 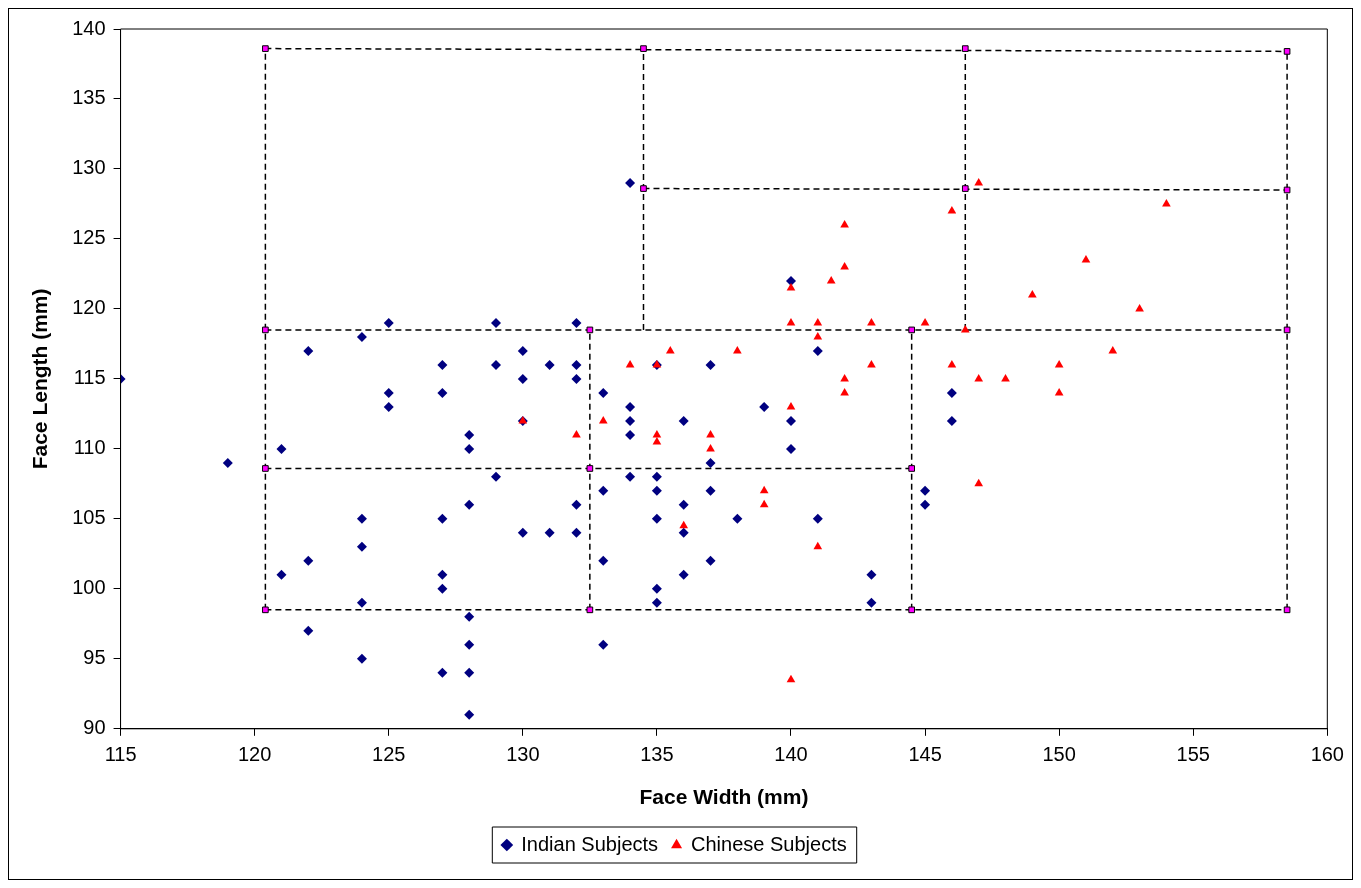 I want to click on y-tick-label: 125, so click(x=89, y=237).